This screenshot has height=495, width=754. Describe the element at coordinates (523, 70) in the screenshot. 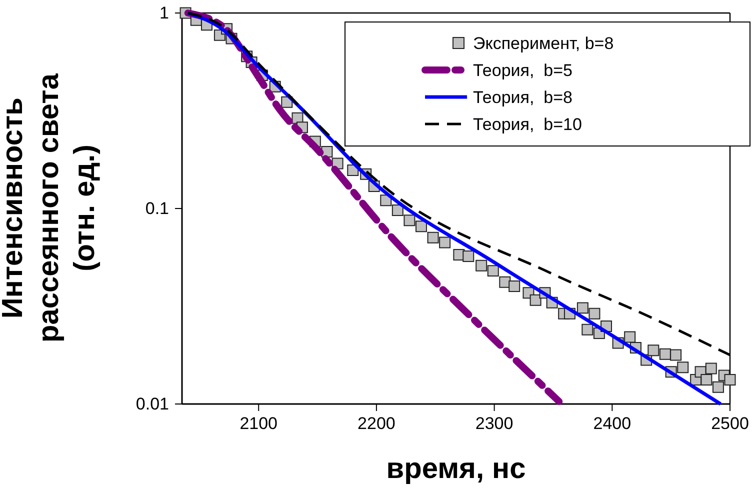

I see `legend-label: Теория, b=5` at that location.